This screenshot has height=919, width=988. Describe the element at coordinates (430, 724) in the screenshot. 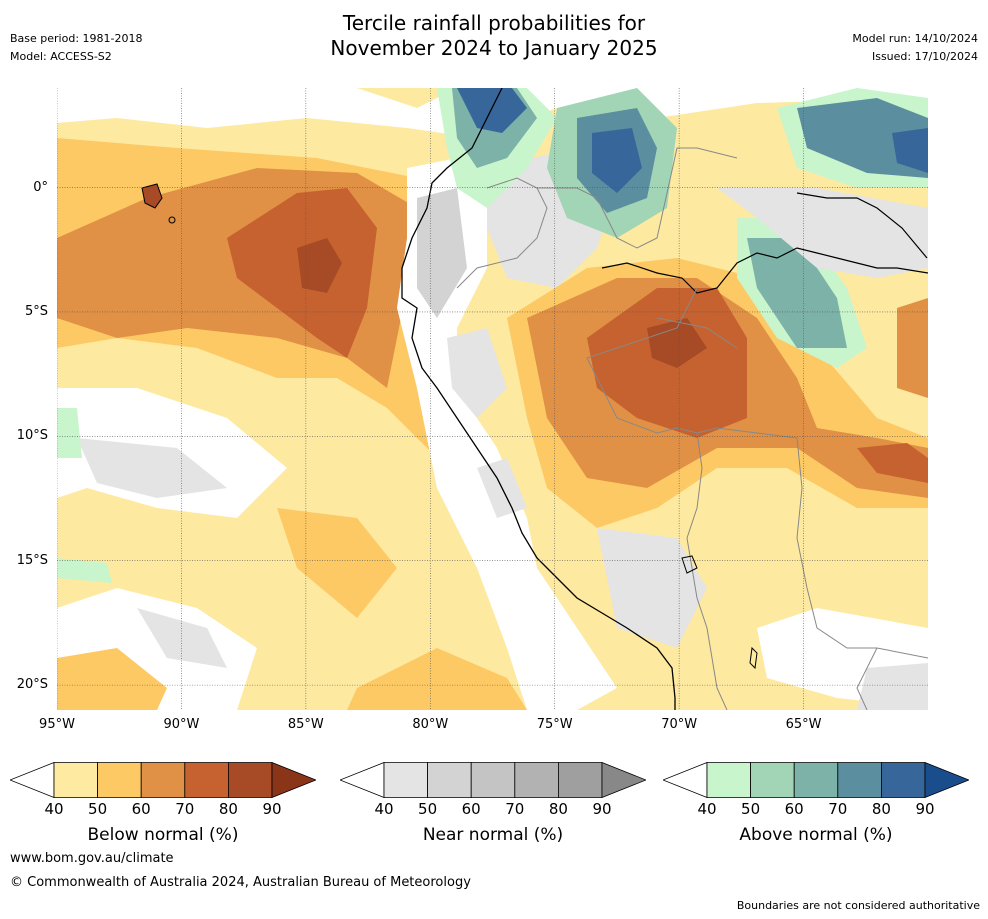

I see `longitude-label: 80°W` at that location.